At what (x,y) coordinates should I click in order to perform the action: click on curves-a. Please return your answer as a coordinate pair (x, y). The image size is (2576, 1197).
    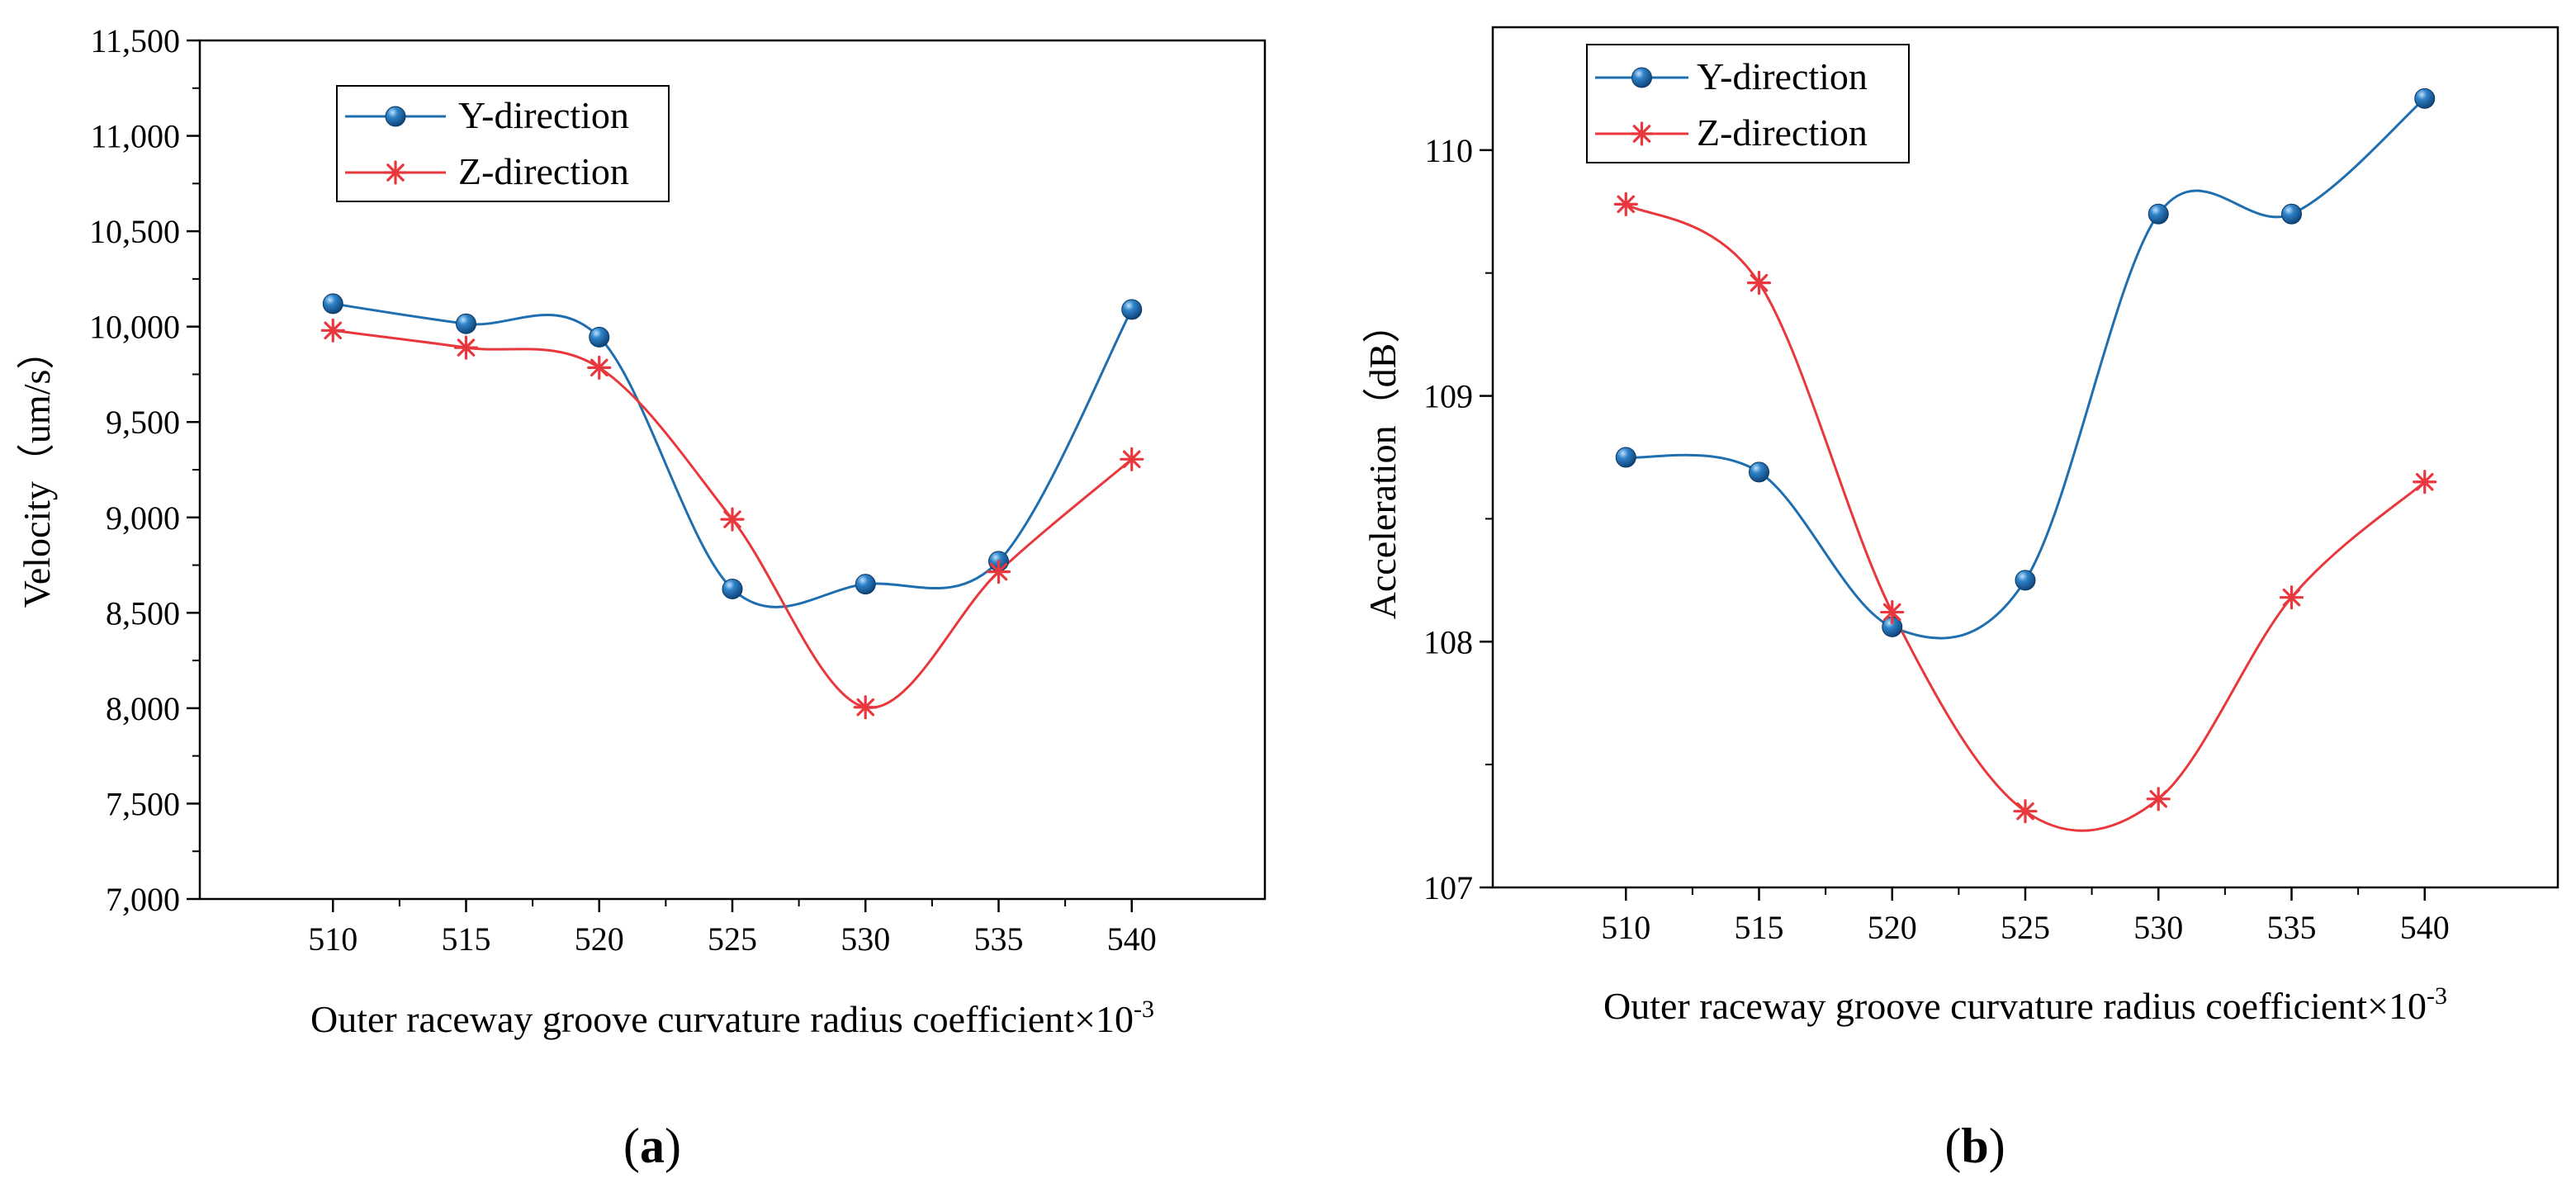
    Looking at the image, I should click on (733, 505).